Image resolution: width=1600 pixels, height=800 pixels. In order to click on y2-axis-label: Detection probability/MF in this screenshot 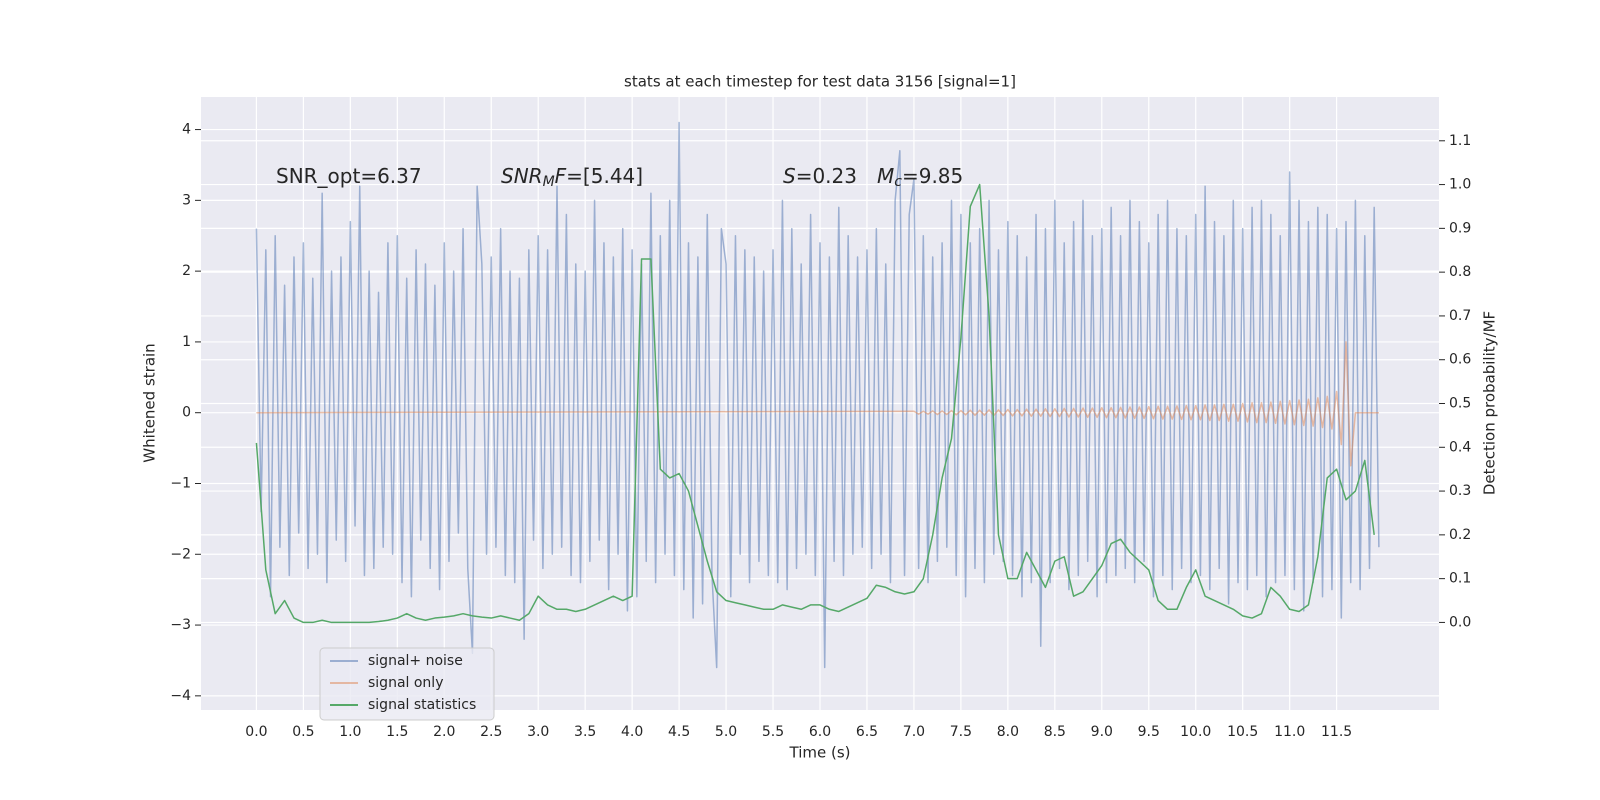, I will do `click(1490, 403)`.